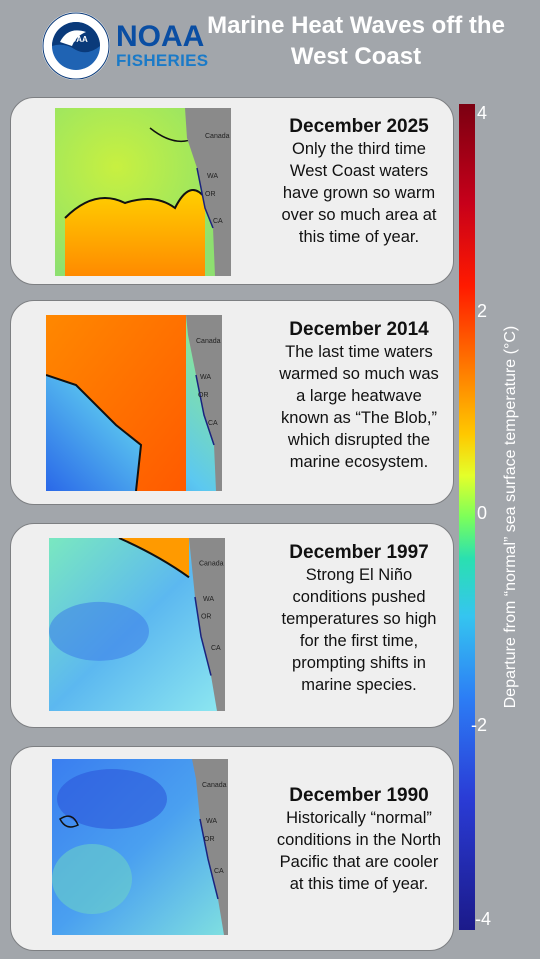 The height and width of the screenshot is (959, 540). Describe the element at coordinates (359, 552) in the screenshot. I see `card-year: December 1997` at that location.